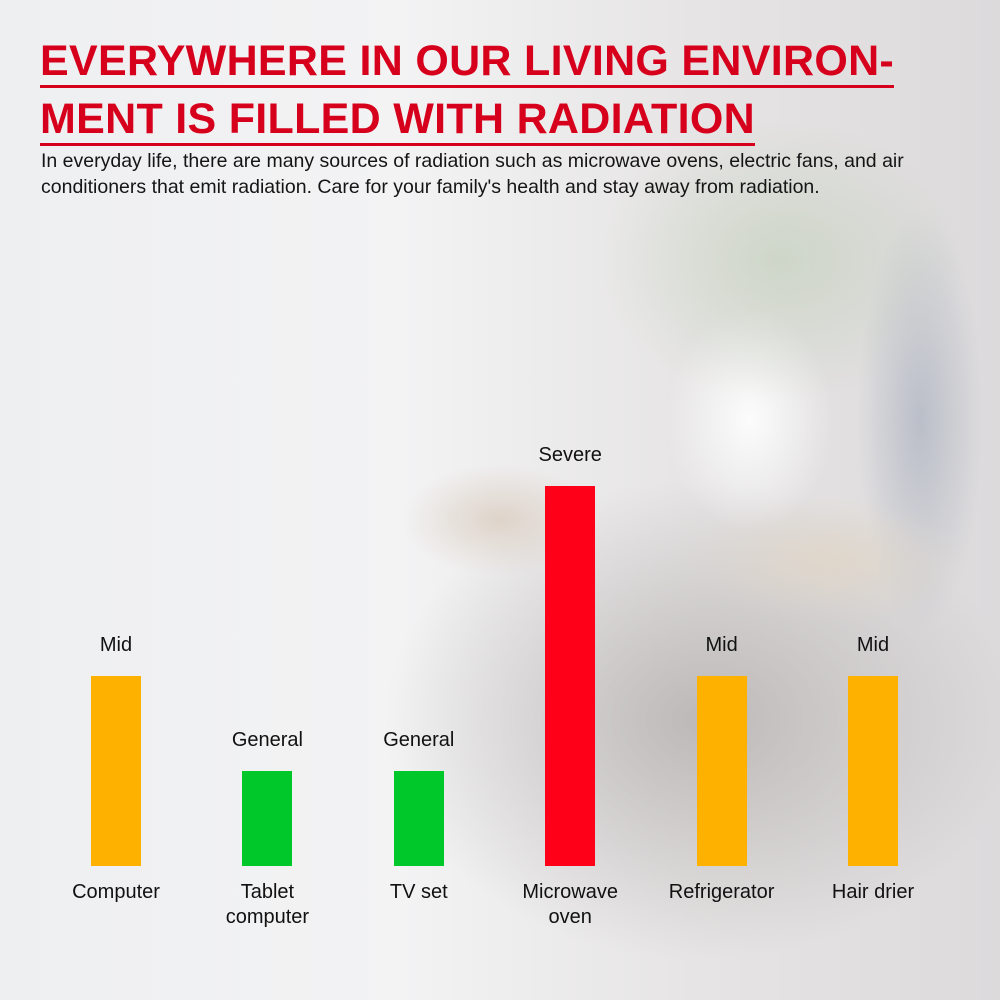 Image resolution: width=1000 pixels, height=1000 pixels. Describe the element at coordinates (873, 892) in the screenshot. I see `category-label: Hair drier` at that location.